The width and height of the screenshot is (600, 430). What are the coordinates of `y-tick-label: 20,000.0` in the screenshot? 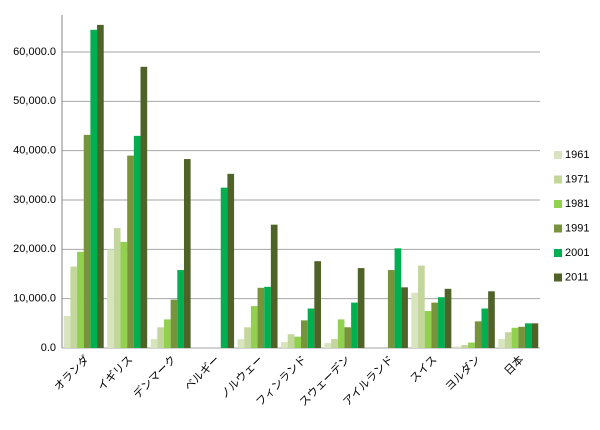 It's located at (34, 249).